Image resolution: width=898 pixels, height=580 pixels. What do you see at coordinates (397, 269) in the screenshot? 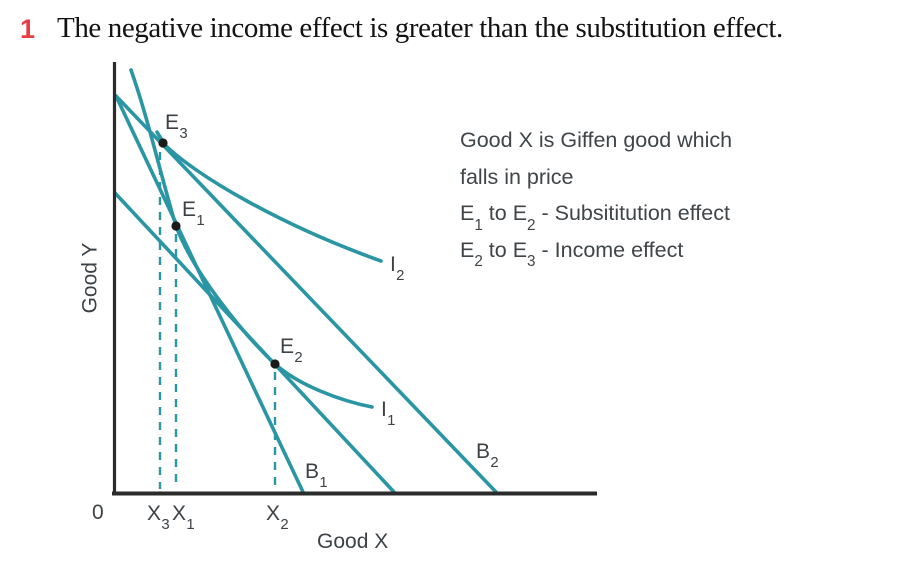
I see `curve-label-i2: I2` at bounding box center [397, 269].